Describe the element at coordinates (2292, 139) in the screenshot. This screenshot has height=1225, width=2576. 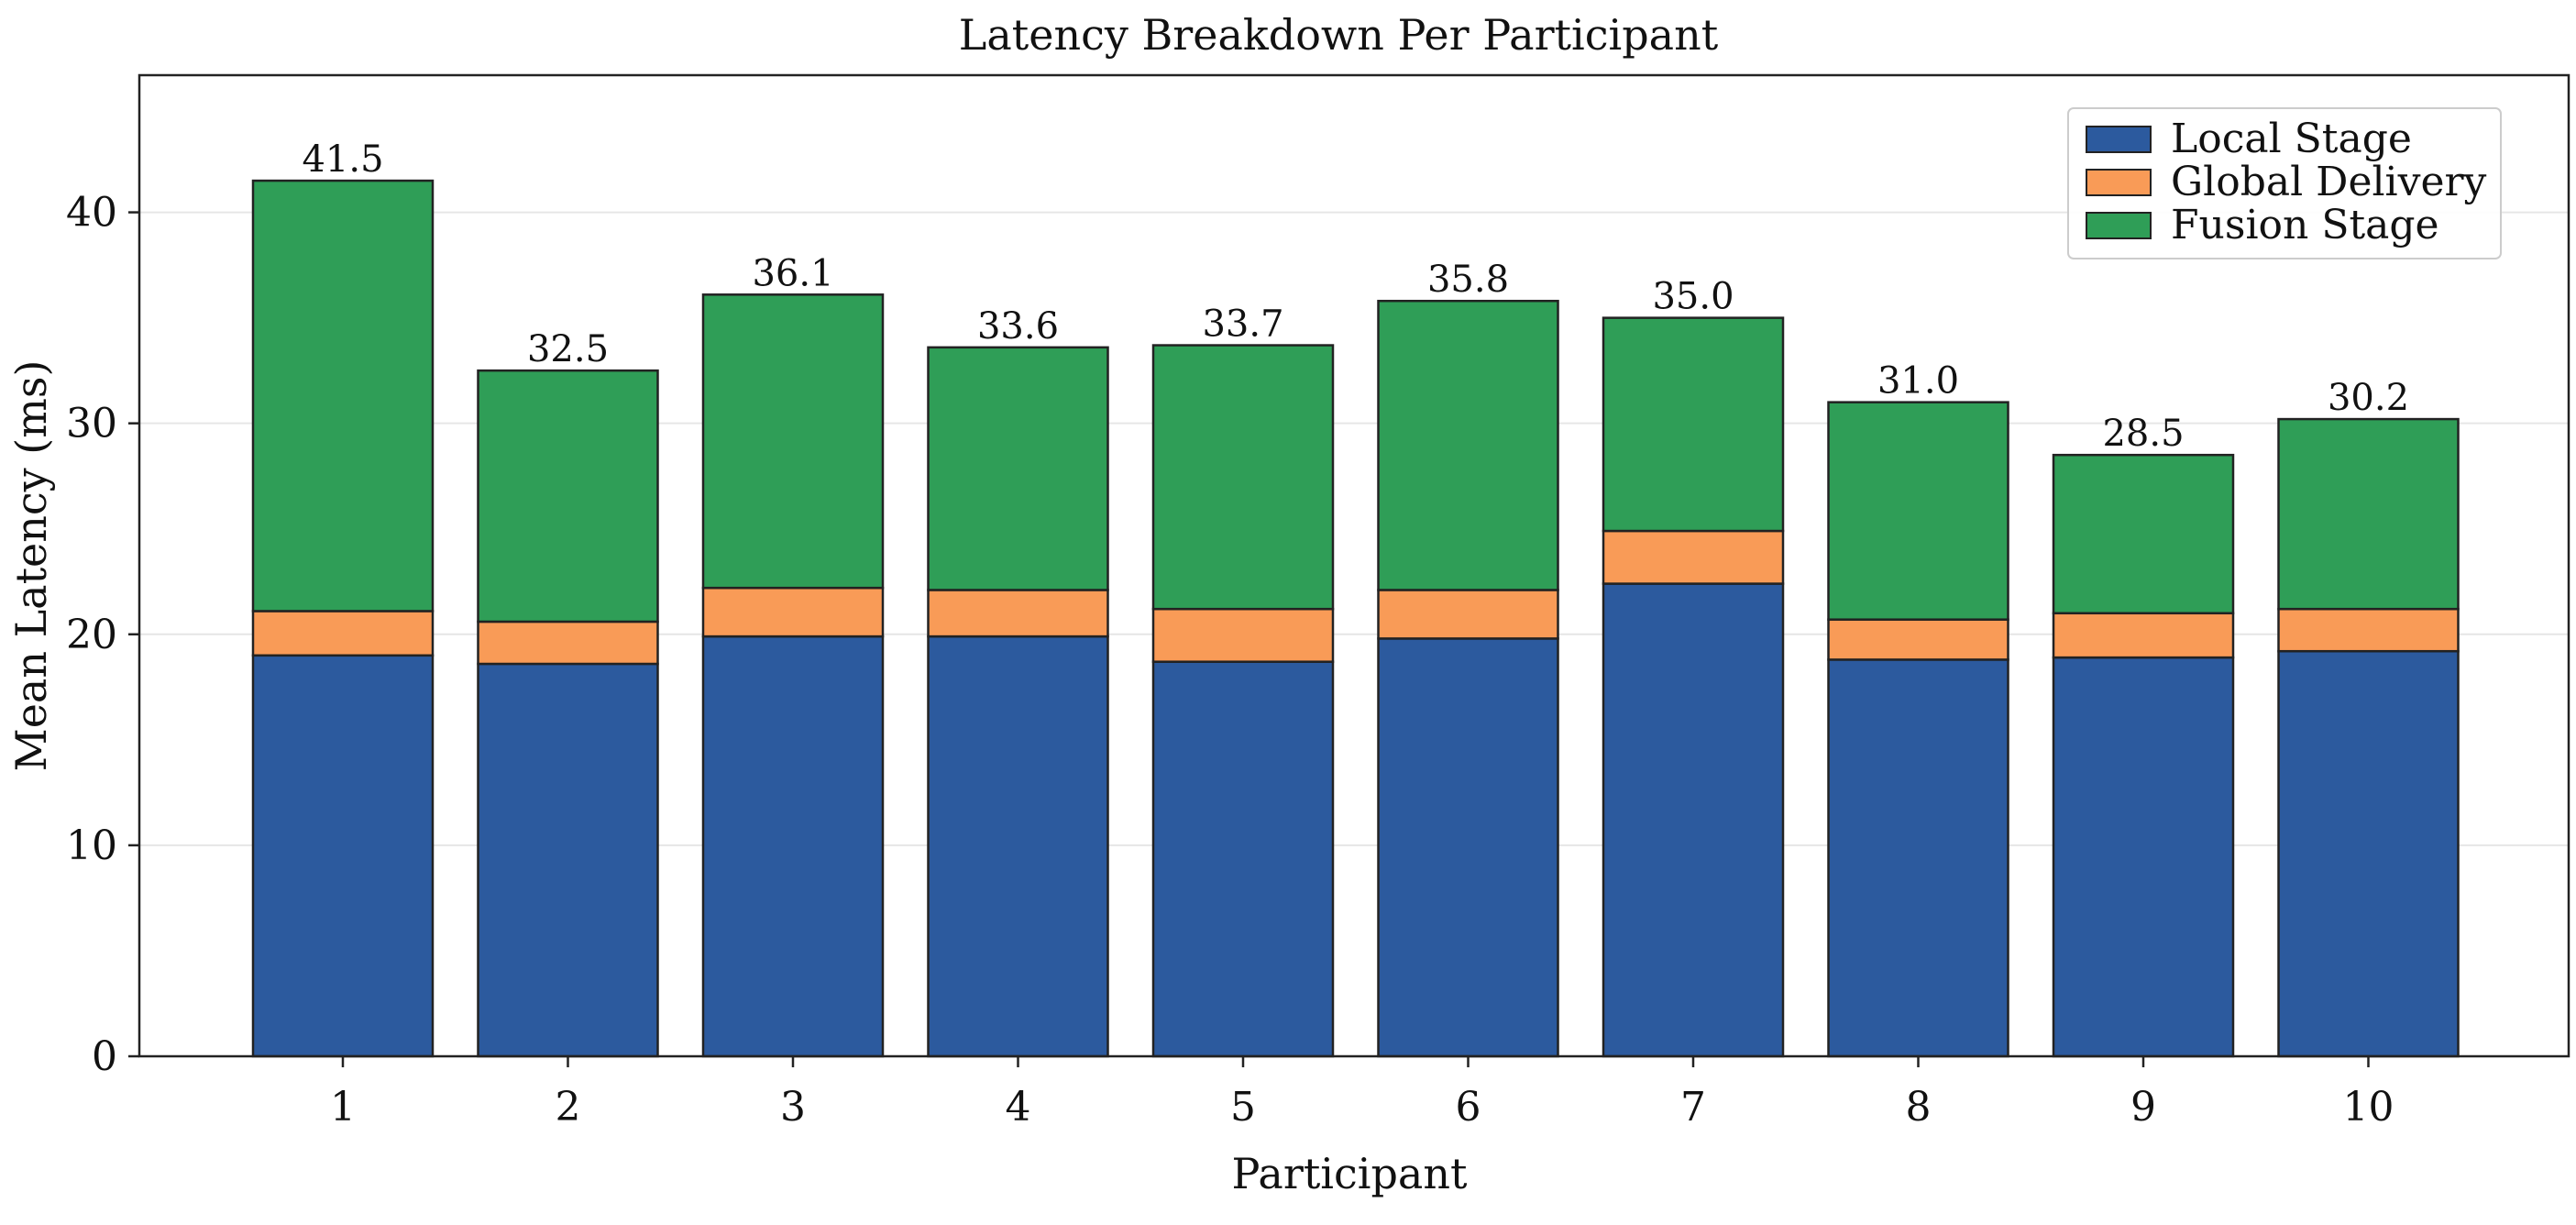
I see `legend-label-local-stage: Local Stage` at that location.